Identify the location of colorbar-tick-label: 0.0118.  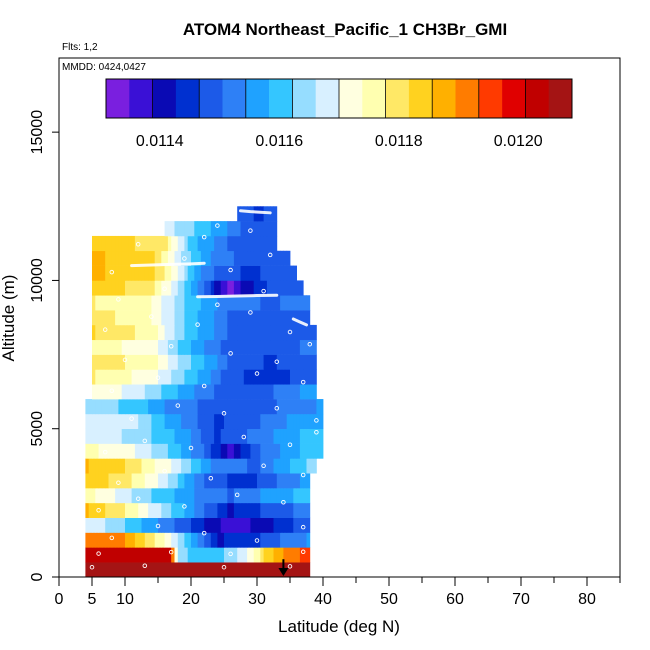
(399, 141).